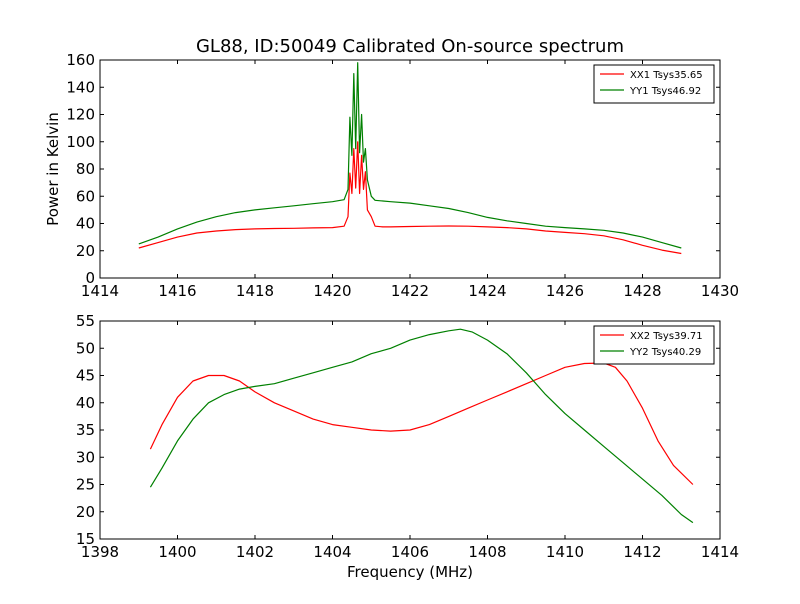 This screenshot has height=604, width=800. What do you see at coordinates (642, 291) in the screenshot?
I see `panel-1-xtick-label: 1428` at bounding box center [642, 291].